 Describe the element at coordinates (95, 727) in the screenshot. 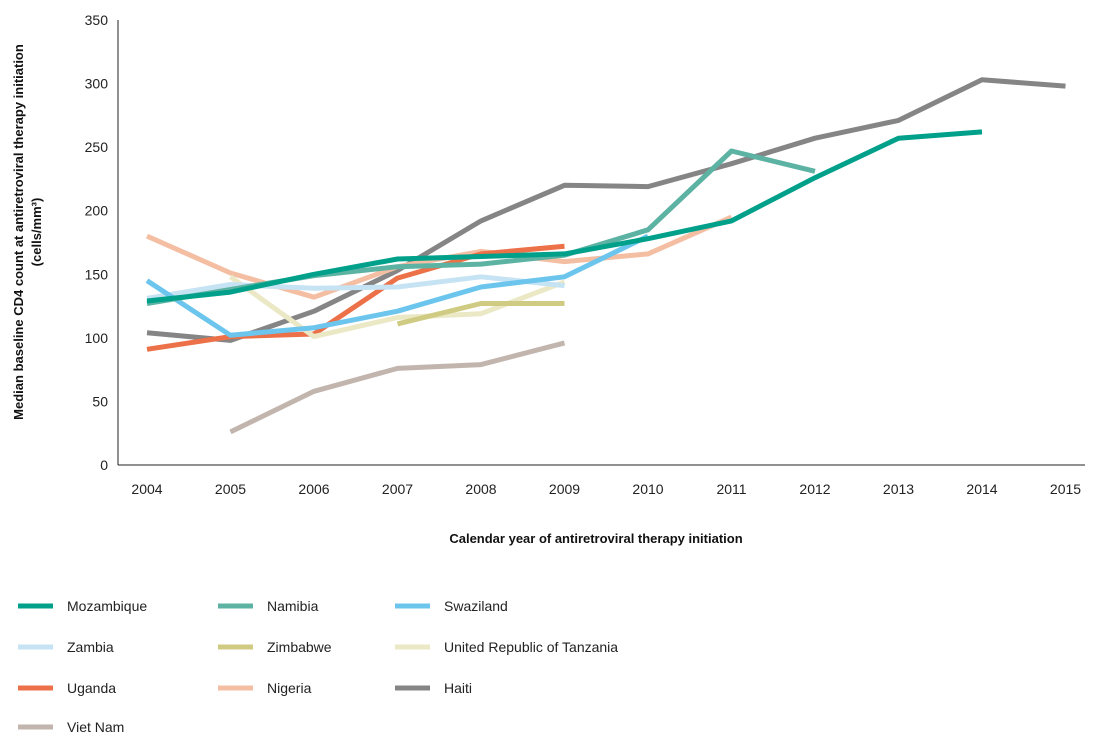

I see `legend-label: Viet Nam` at that location.